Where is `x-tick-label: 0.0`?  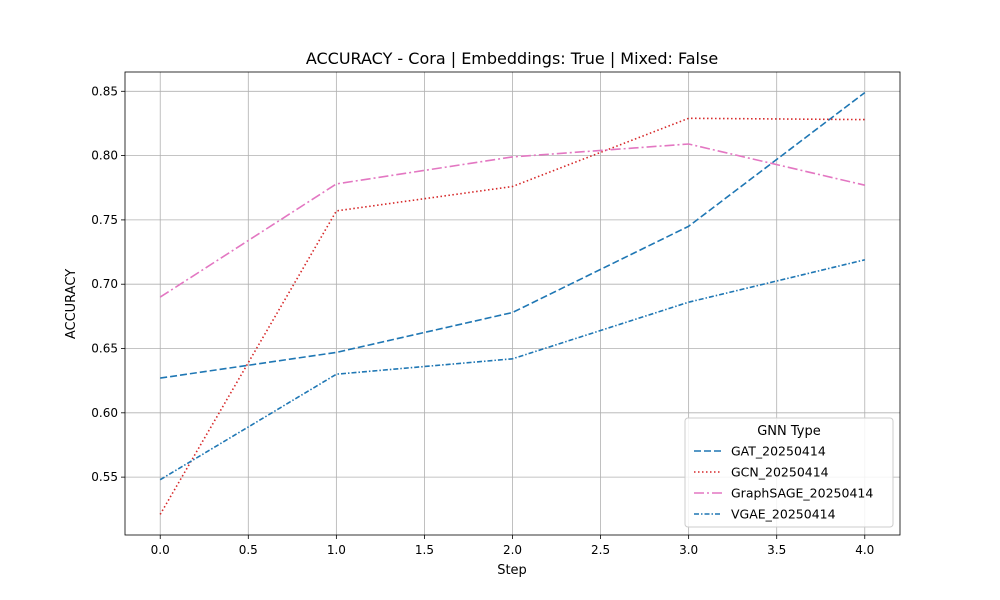
x-tick-label: 0.0 is located at coordinates (160, 550).